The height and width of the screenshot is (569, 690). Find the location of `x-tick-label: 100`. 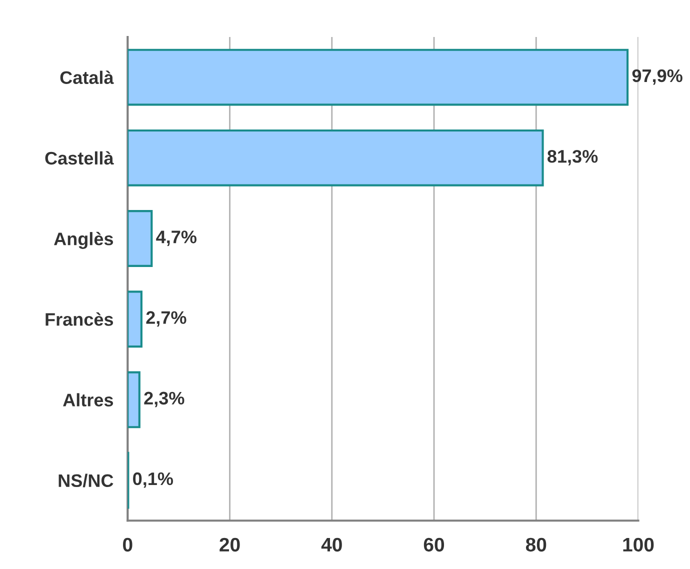

x-tick-label: 100 is located at coordinates (638, 545).